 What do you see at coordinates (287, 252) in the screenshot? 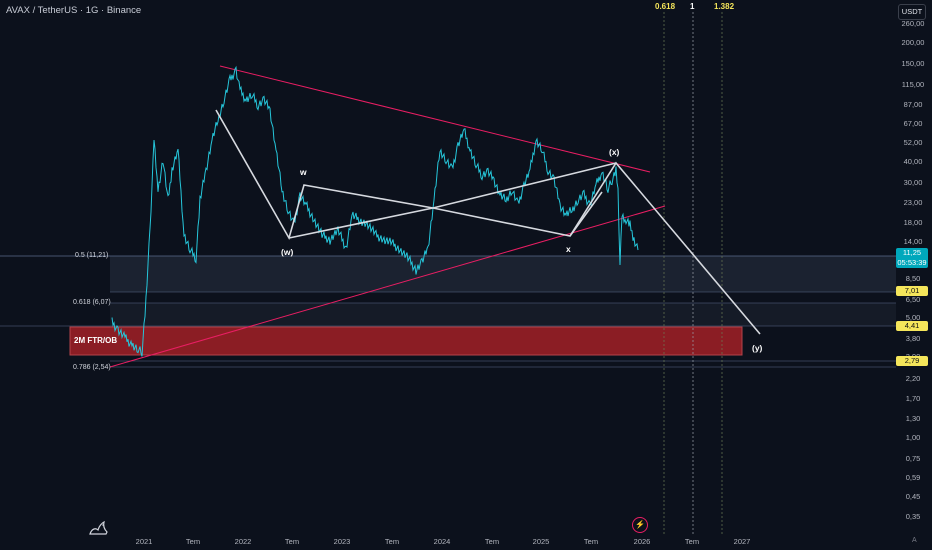
I see `wave-label-w-bottom: (w)` at bounding box center [287, 252].